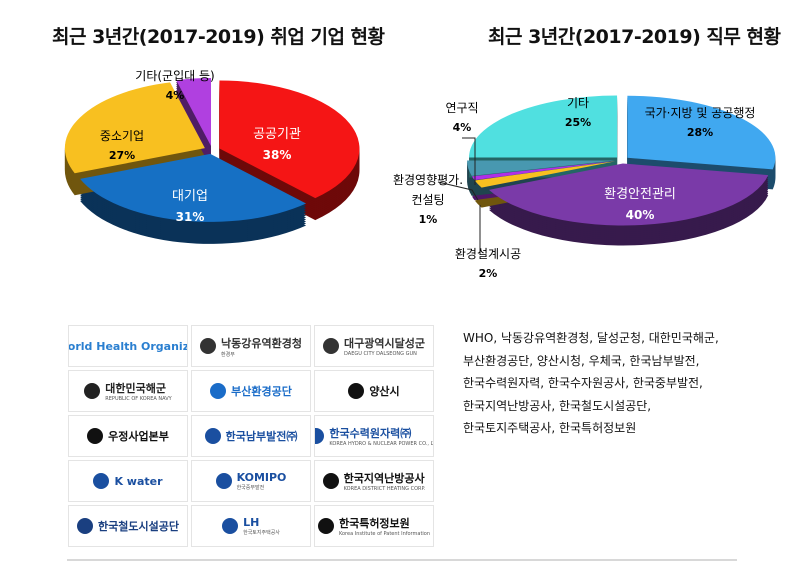 Image resolution: width=812 pixels, height=561 pixels. I want to click on partner-logo: 한국철도시설공단, so click(128, 526).